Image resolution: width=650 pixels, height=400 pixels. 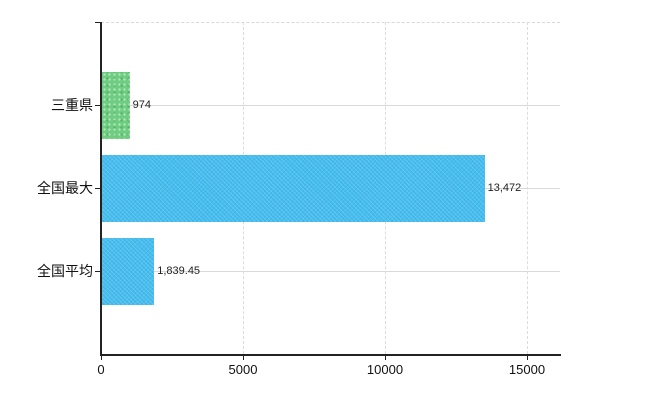 What do you see at coordinates (330, 355) in the screenshot?
I see `x-axis-line` at bounding box center [330, 355].